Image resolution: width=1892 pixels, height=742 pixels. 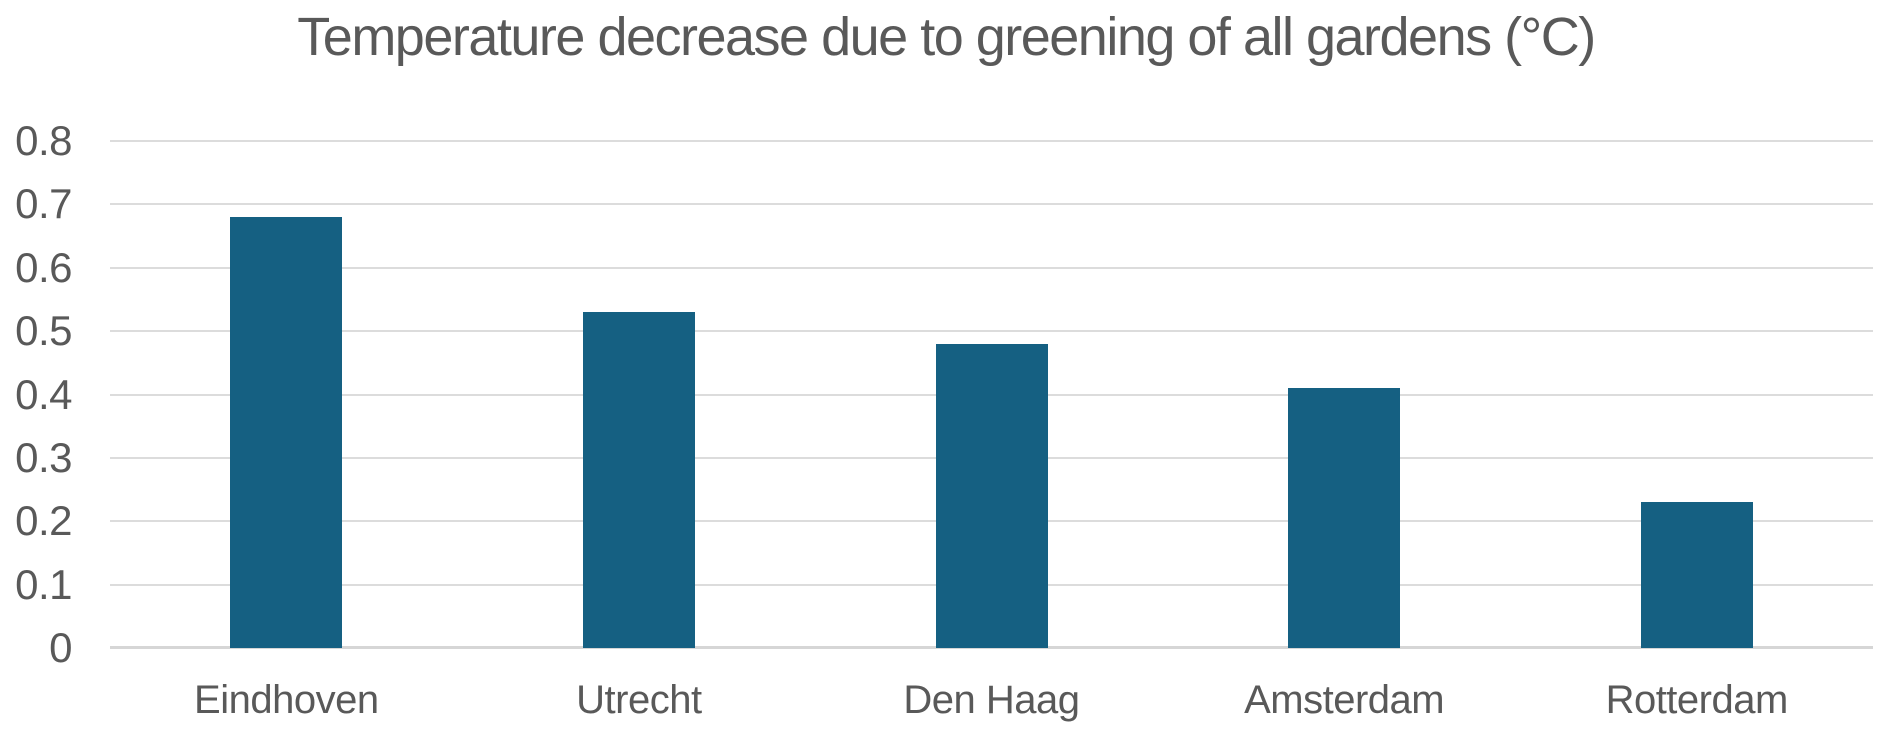 I want to click on x-category-label-eindhoven: Eindhoven, so click(x=286, y=700).